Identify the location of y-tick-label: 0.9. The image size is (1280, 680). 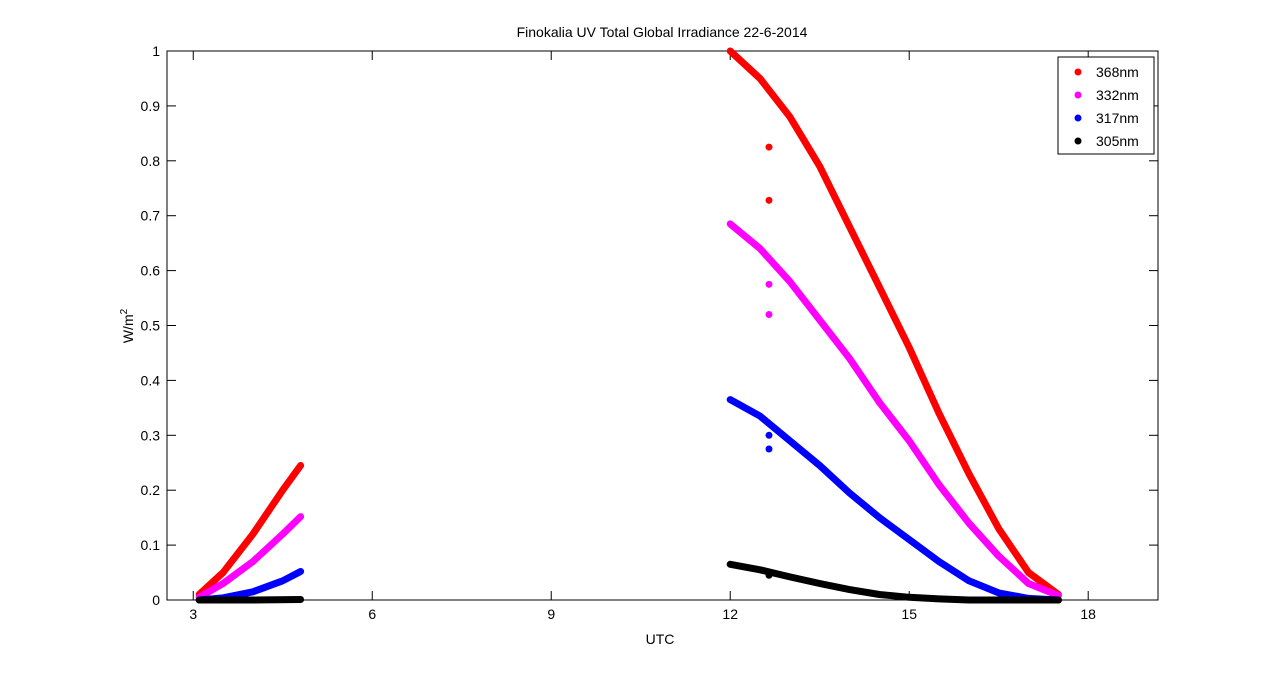
(151, 106).